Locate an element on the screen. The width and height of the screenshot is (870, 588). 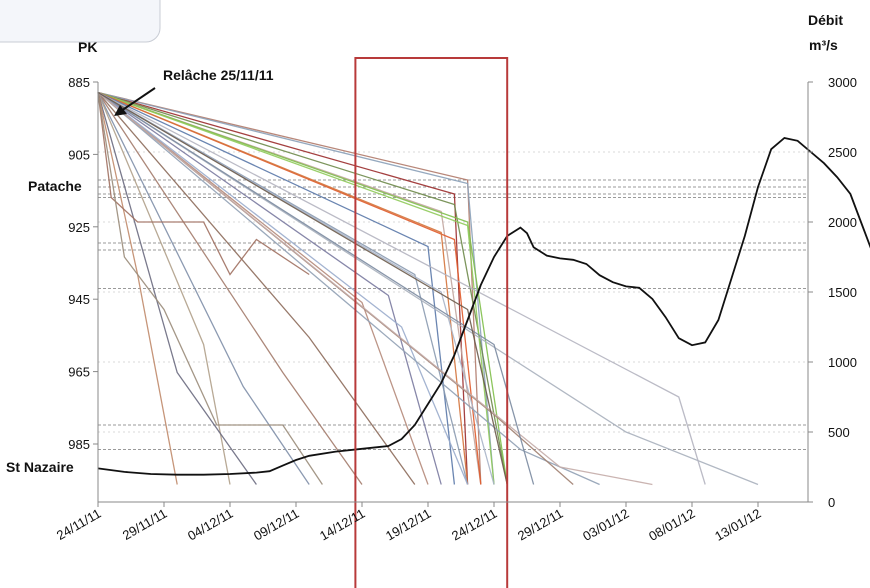
x-tick-label: 29/12/11 is located at coordinates (540, 525).